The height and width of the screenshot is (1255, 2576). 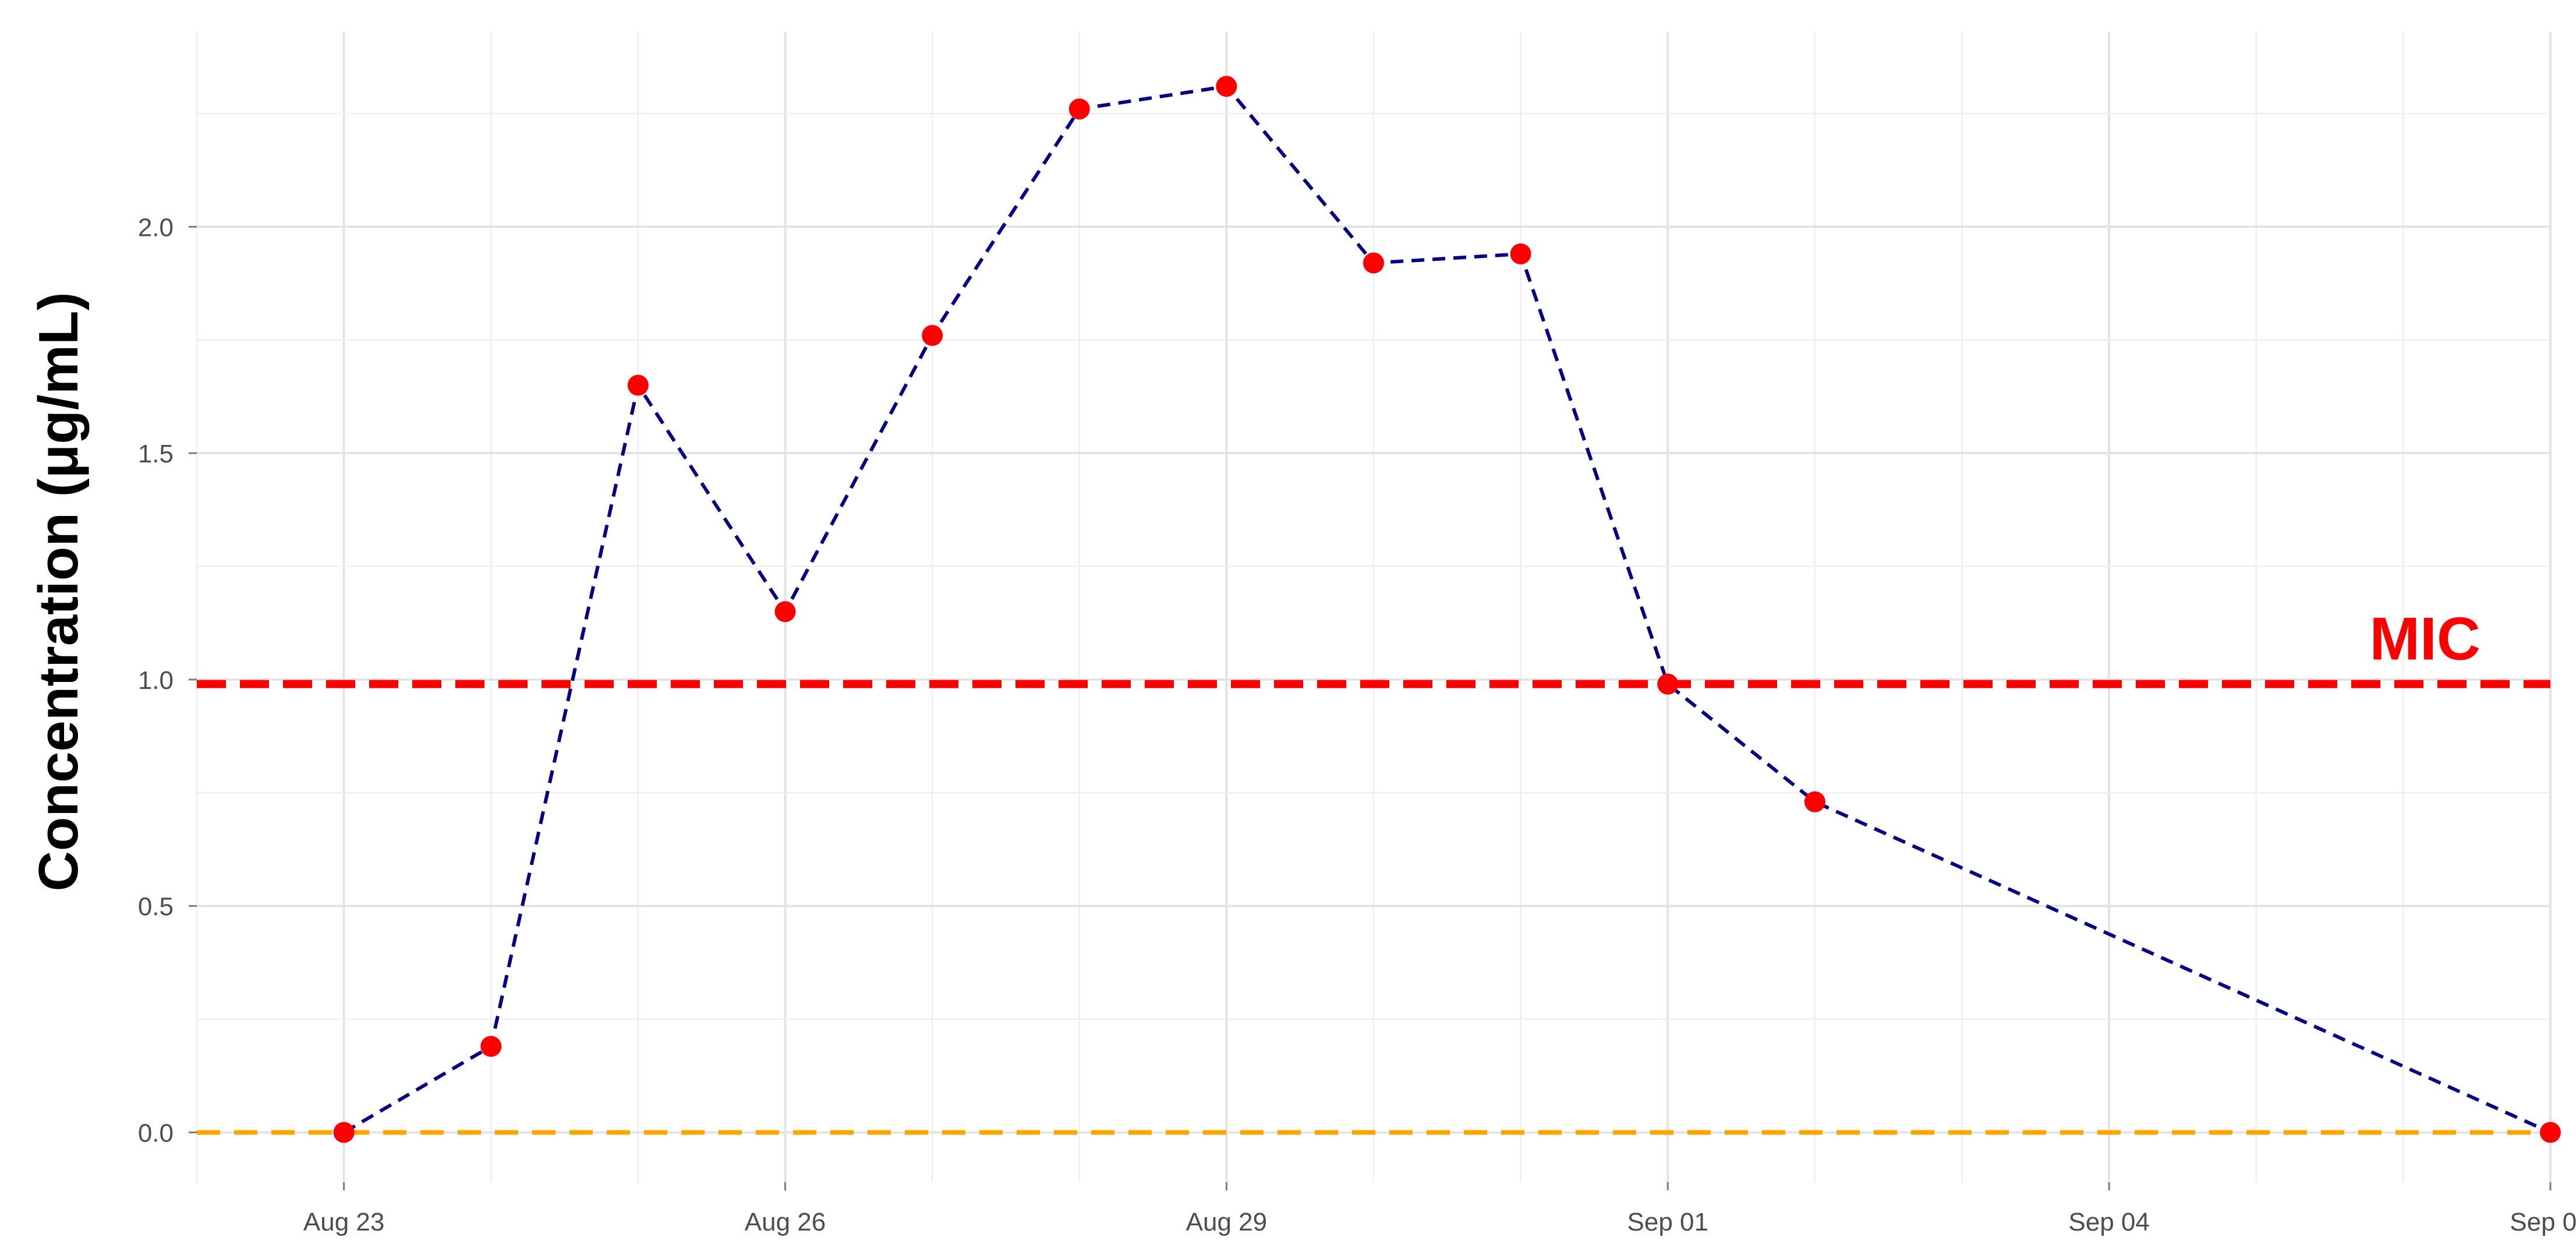 I want to click on y-axis-title: Concentration (μg/mL), so click(x=58, y=591).